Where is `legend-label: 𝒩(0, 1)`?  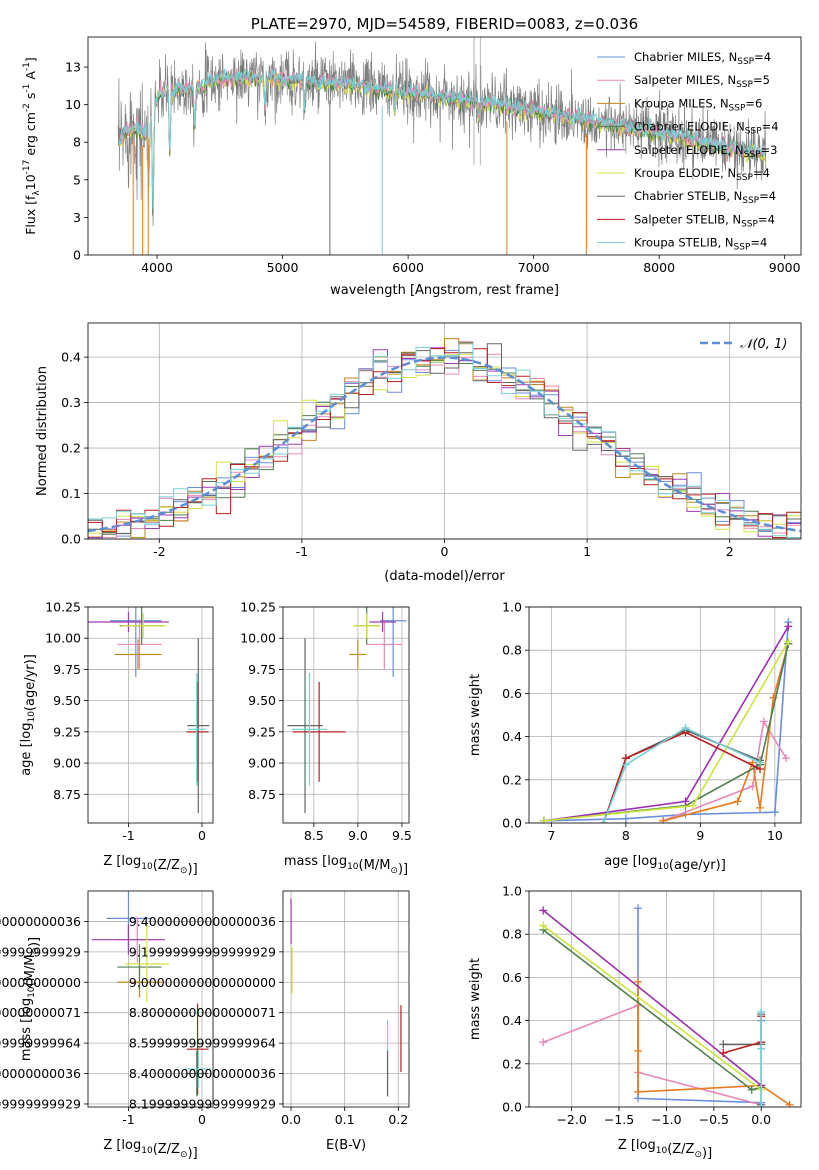 legend-label: 𝒩(0, 1) is located at coordinates (763, 344).